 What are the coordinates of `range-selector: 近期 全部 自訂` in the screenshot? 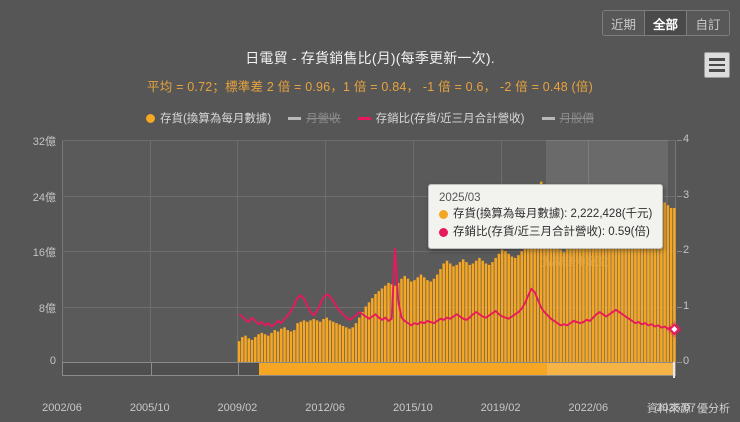 It's located at (665, 23).